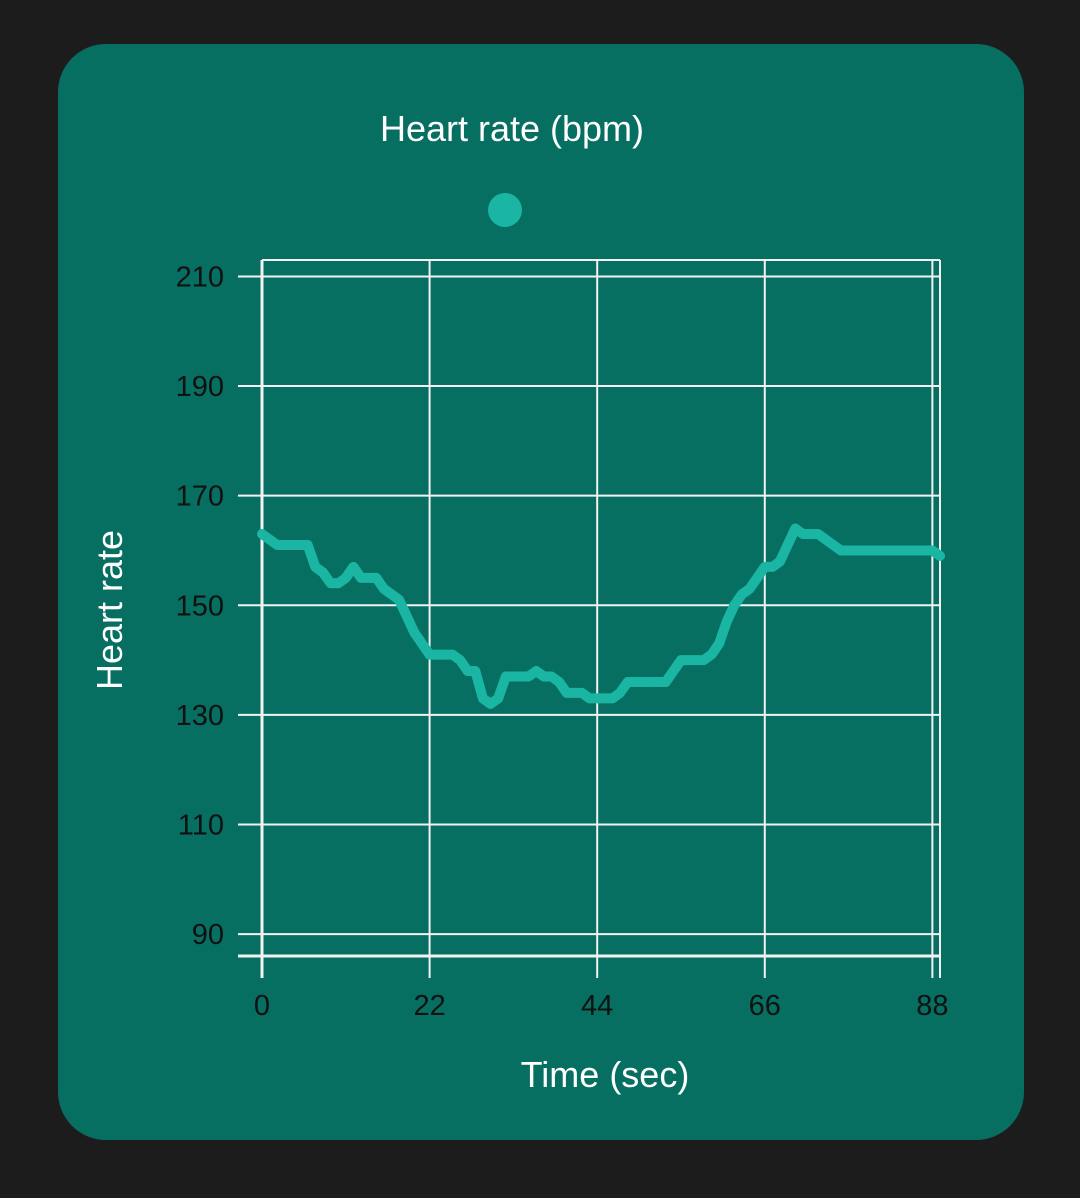 This screenshot has height=1198, width=1080. Describe the element at coordinates (200, 497) in the screenshot. I see `y-tick-label: 170` at that location.